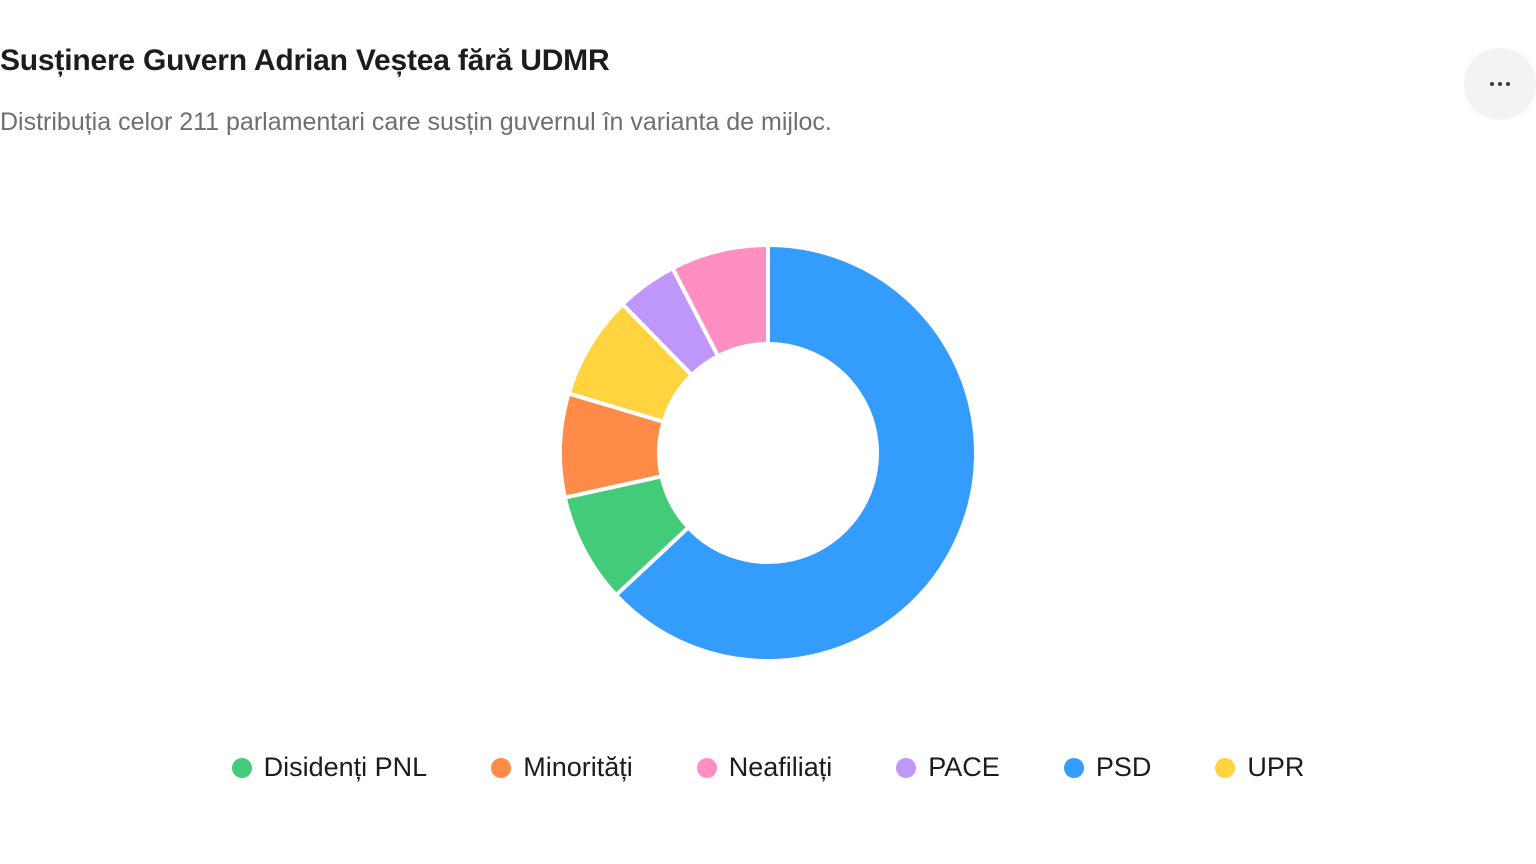 This screenshot has height=864, width=1536. I want to click on more-options-button, so click(1500, 84).